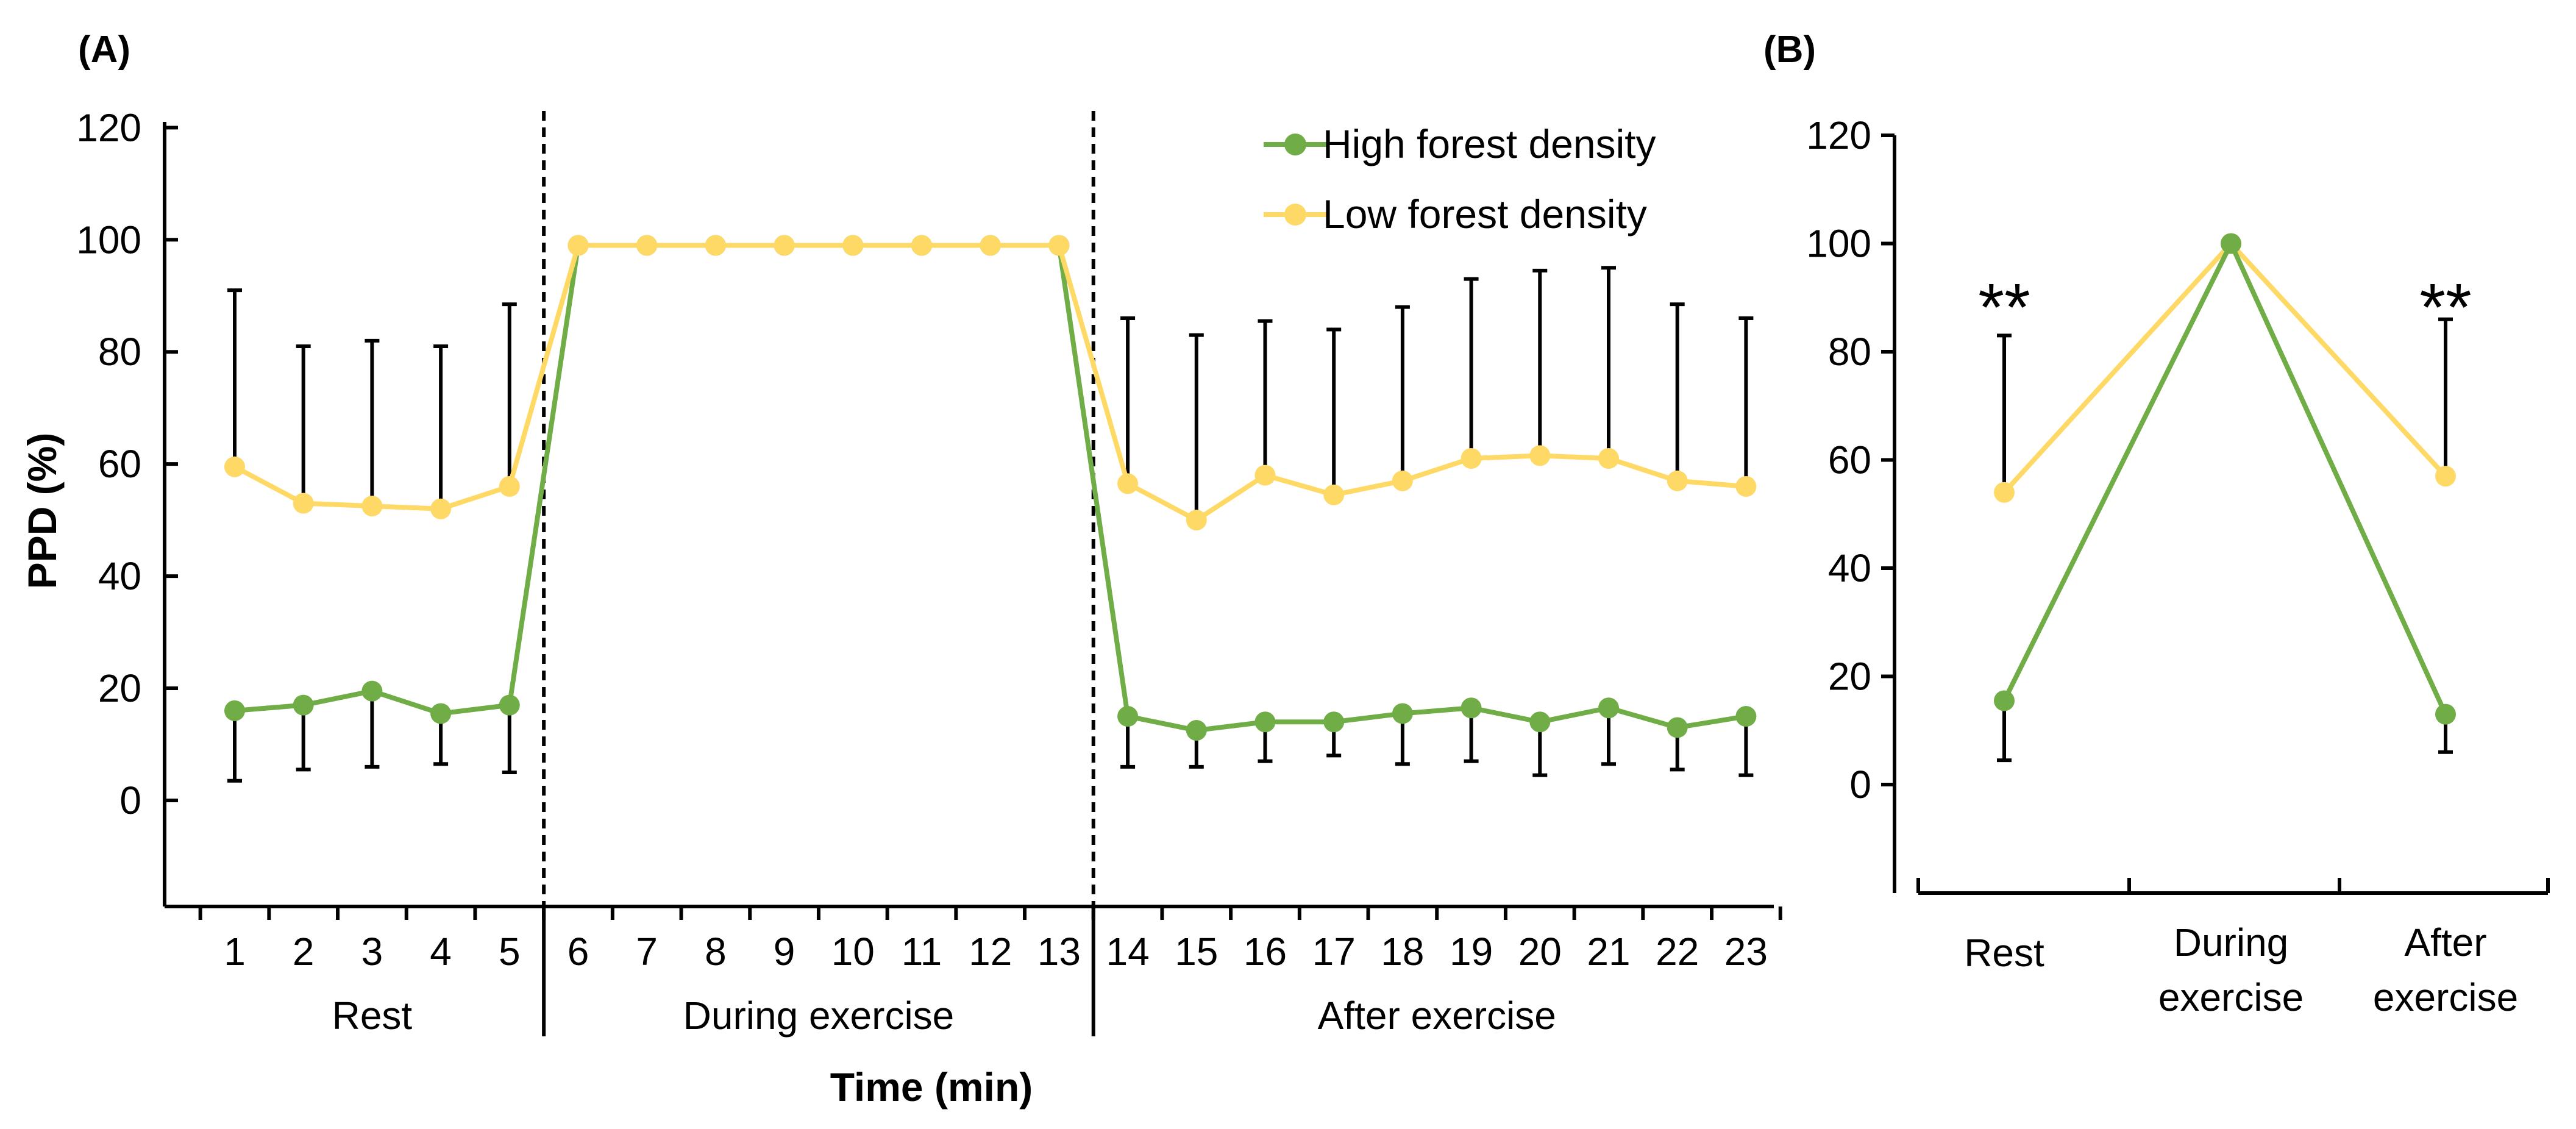 This screenshot has width=2576, height=1129. I want to click on panel-b-x-tick-label: Rest, so click(2004, 953).